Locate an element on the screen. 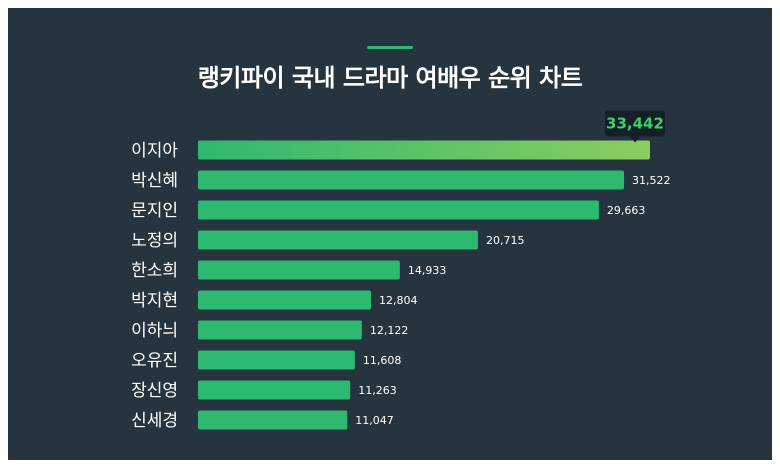 Image resolution: width=780 pixels, height=468 pixels. value-label: 33,442 is located at coordinates (635, 124).